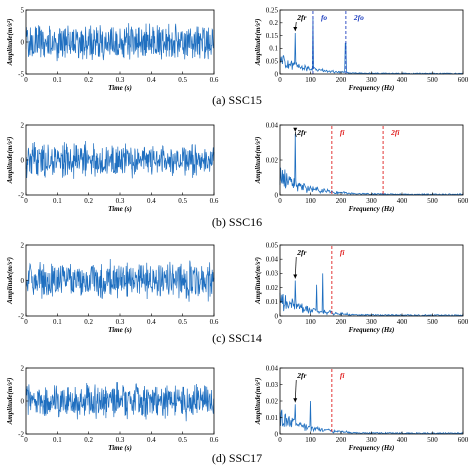 The width and height of the screenshot is (474, 468). I want to click on frequency-marker-label: 2fo, so click(358, 17).